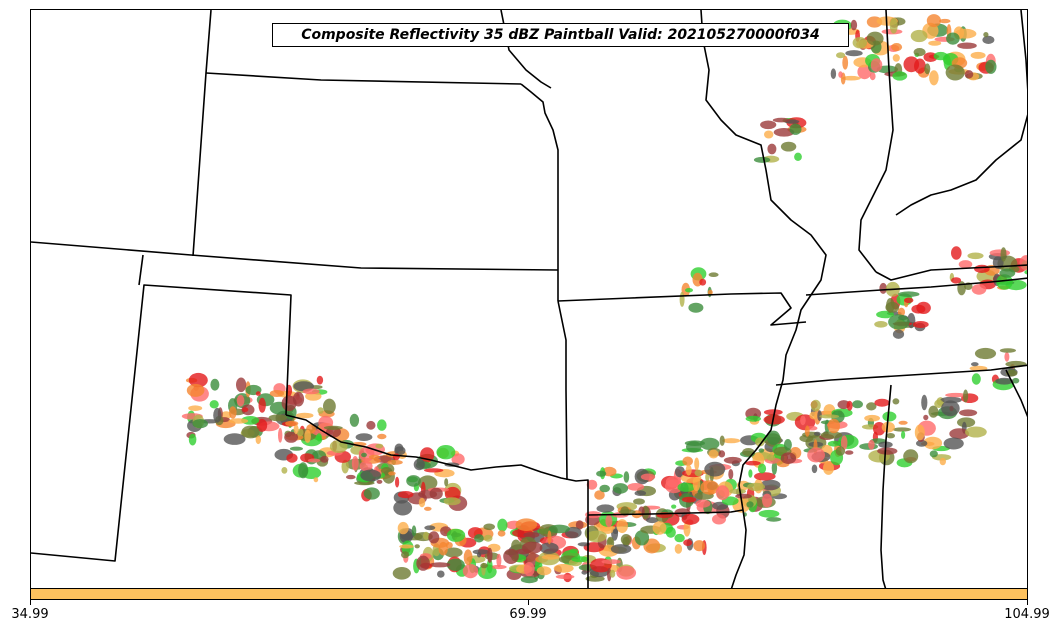 This screenshot has height=633, width=1062. What do you see at coordinates (951, 272) in the screenshot?
I see `river-ohio` at bounding box center [951, 272].